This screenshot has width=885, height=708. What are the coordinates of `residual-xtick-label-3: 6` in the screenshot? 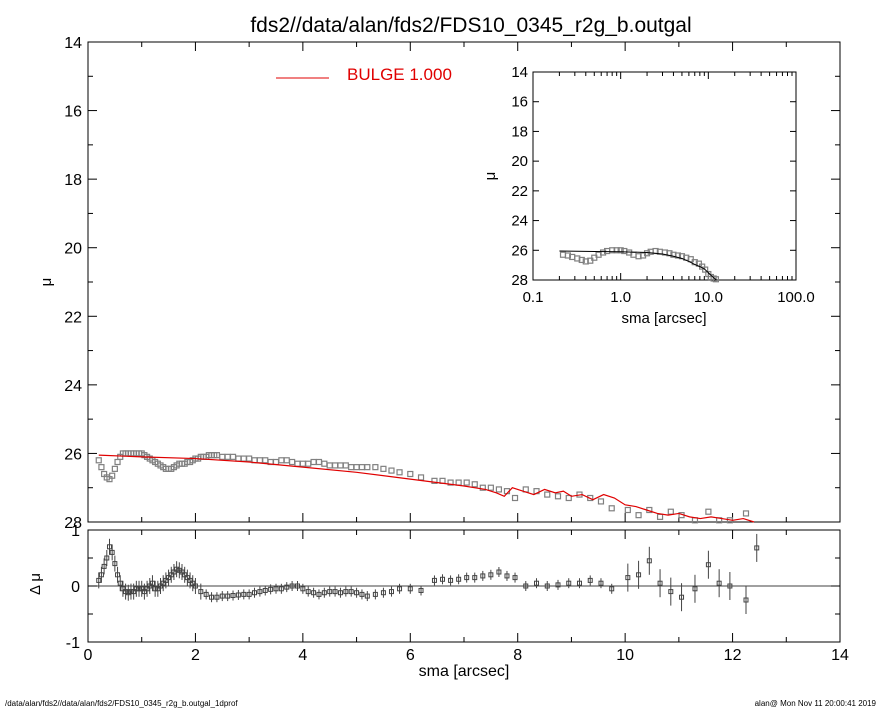 It's located at (410, 655).